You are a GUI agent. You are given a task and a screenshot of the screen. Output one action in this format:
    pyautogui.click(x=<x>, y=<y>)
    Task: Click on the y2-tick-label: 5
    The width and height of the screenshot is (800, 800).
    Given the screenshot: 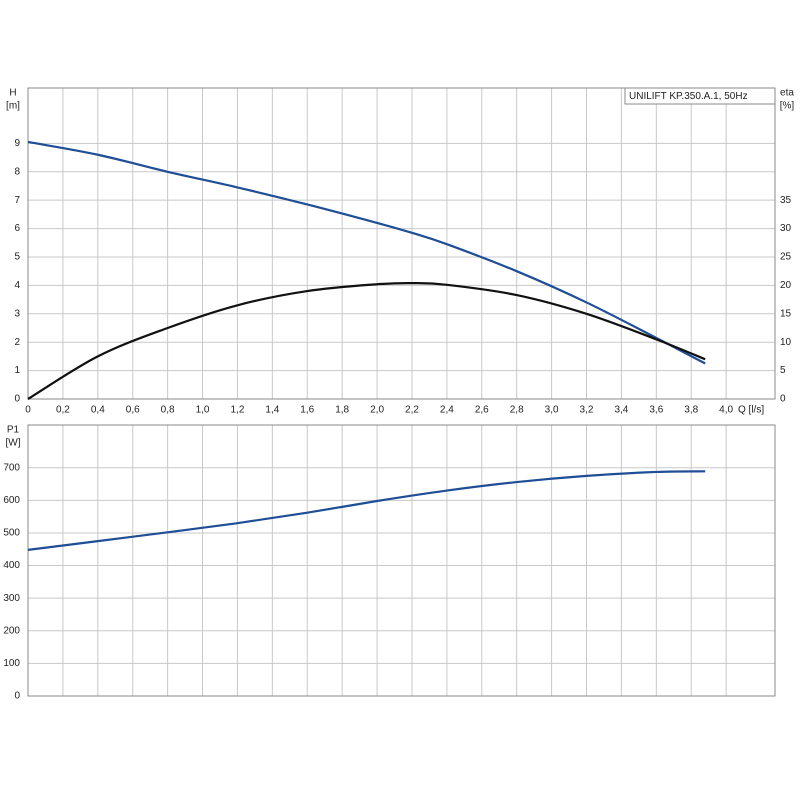 What is the action you would take?
    pyautogui.click(x=783, y=370)
    